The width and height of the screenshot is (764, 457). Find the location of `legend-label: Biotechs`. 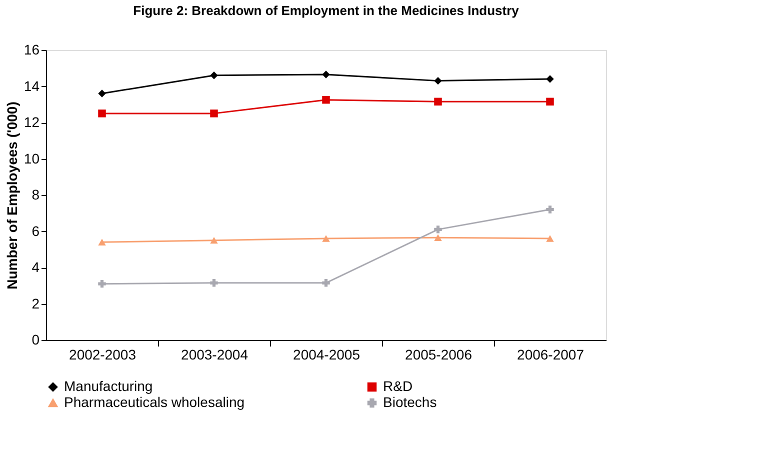

legend-label: Biotechs is located at coordinates (410, 402).